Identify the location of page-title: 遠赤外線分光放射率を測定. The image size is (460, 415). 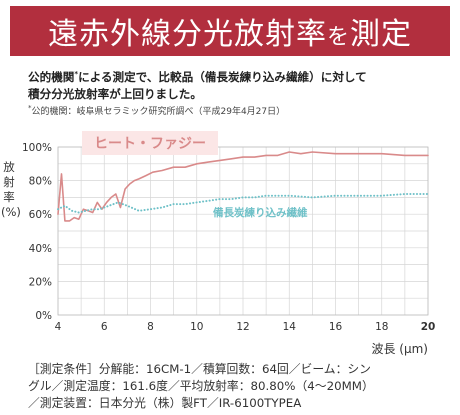
(229, 34).